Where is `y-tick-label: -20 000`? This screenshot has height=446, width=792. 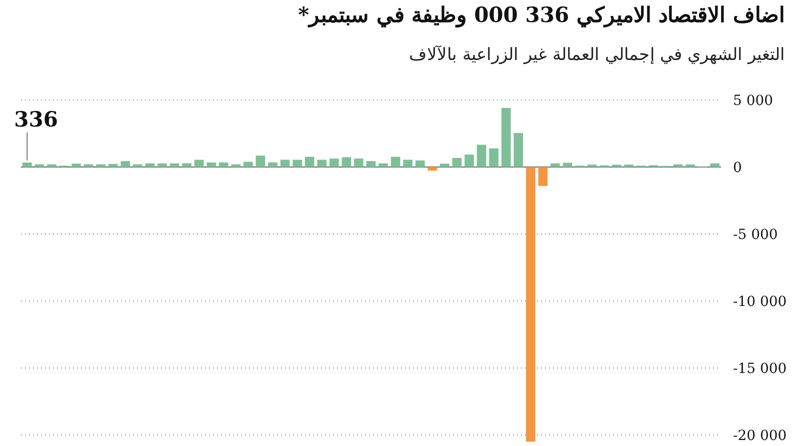
y-tick-label: -20 000 is located at coordinates (760, 436).